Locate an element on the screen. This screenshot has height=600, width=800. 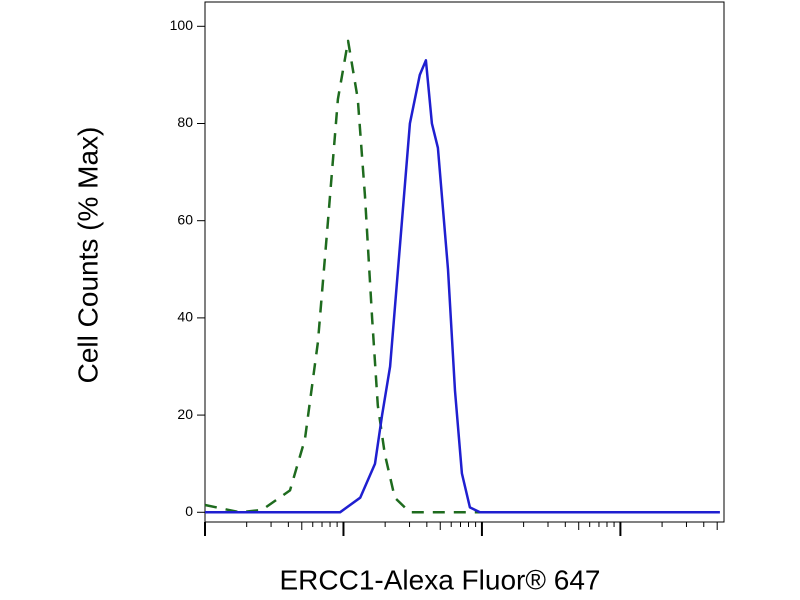
y-tick-label: 0 is located at coordinates (189, 511).